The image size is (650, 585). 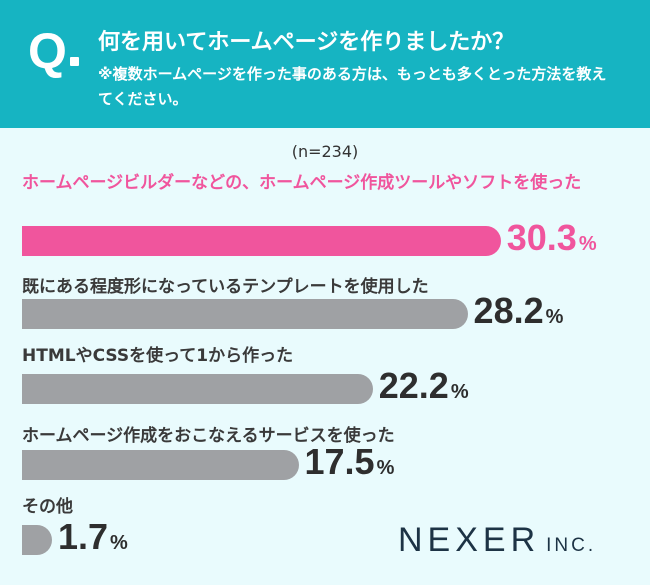 I want to click on value-number: 1.7, so click(x=83, y=536).